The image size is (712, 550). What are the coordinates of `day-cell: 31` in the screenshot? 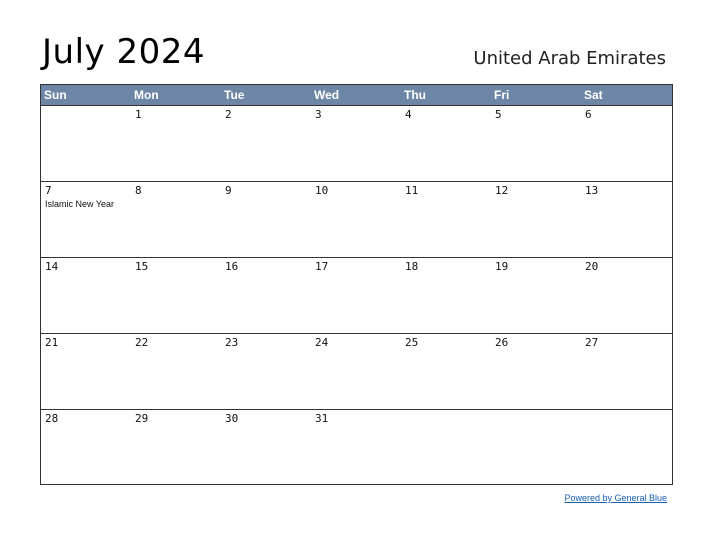 It's located at (356, 448).